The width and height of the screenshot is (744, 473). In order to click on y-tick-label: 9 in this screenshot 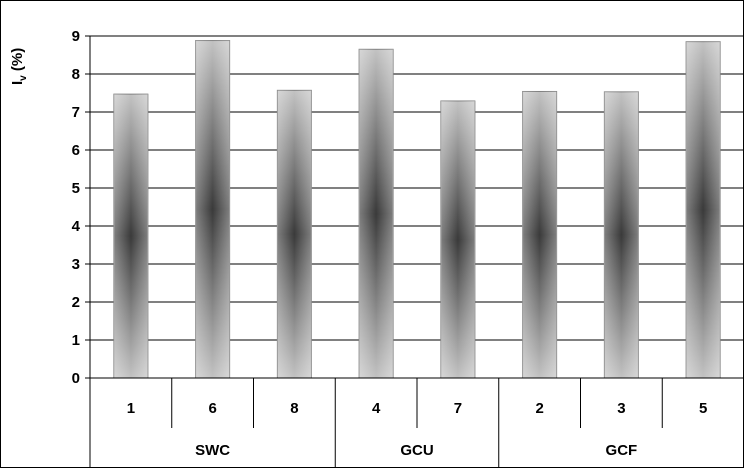, I will do `click(76, 36)`.